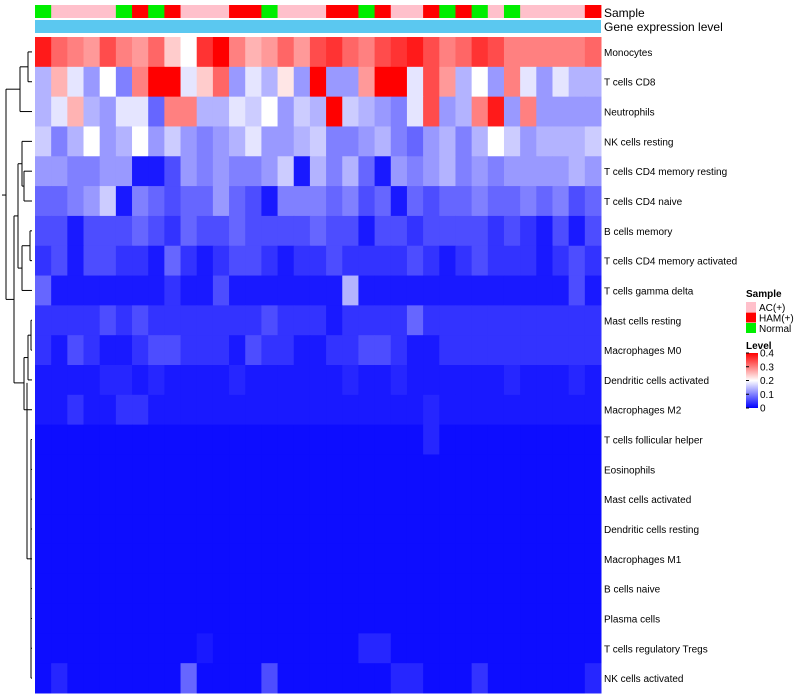  Describe the element at coordinates (653, 441) in the screenshot. I see `row-label: T cells follicular helper` at that location.